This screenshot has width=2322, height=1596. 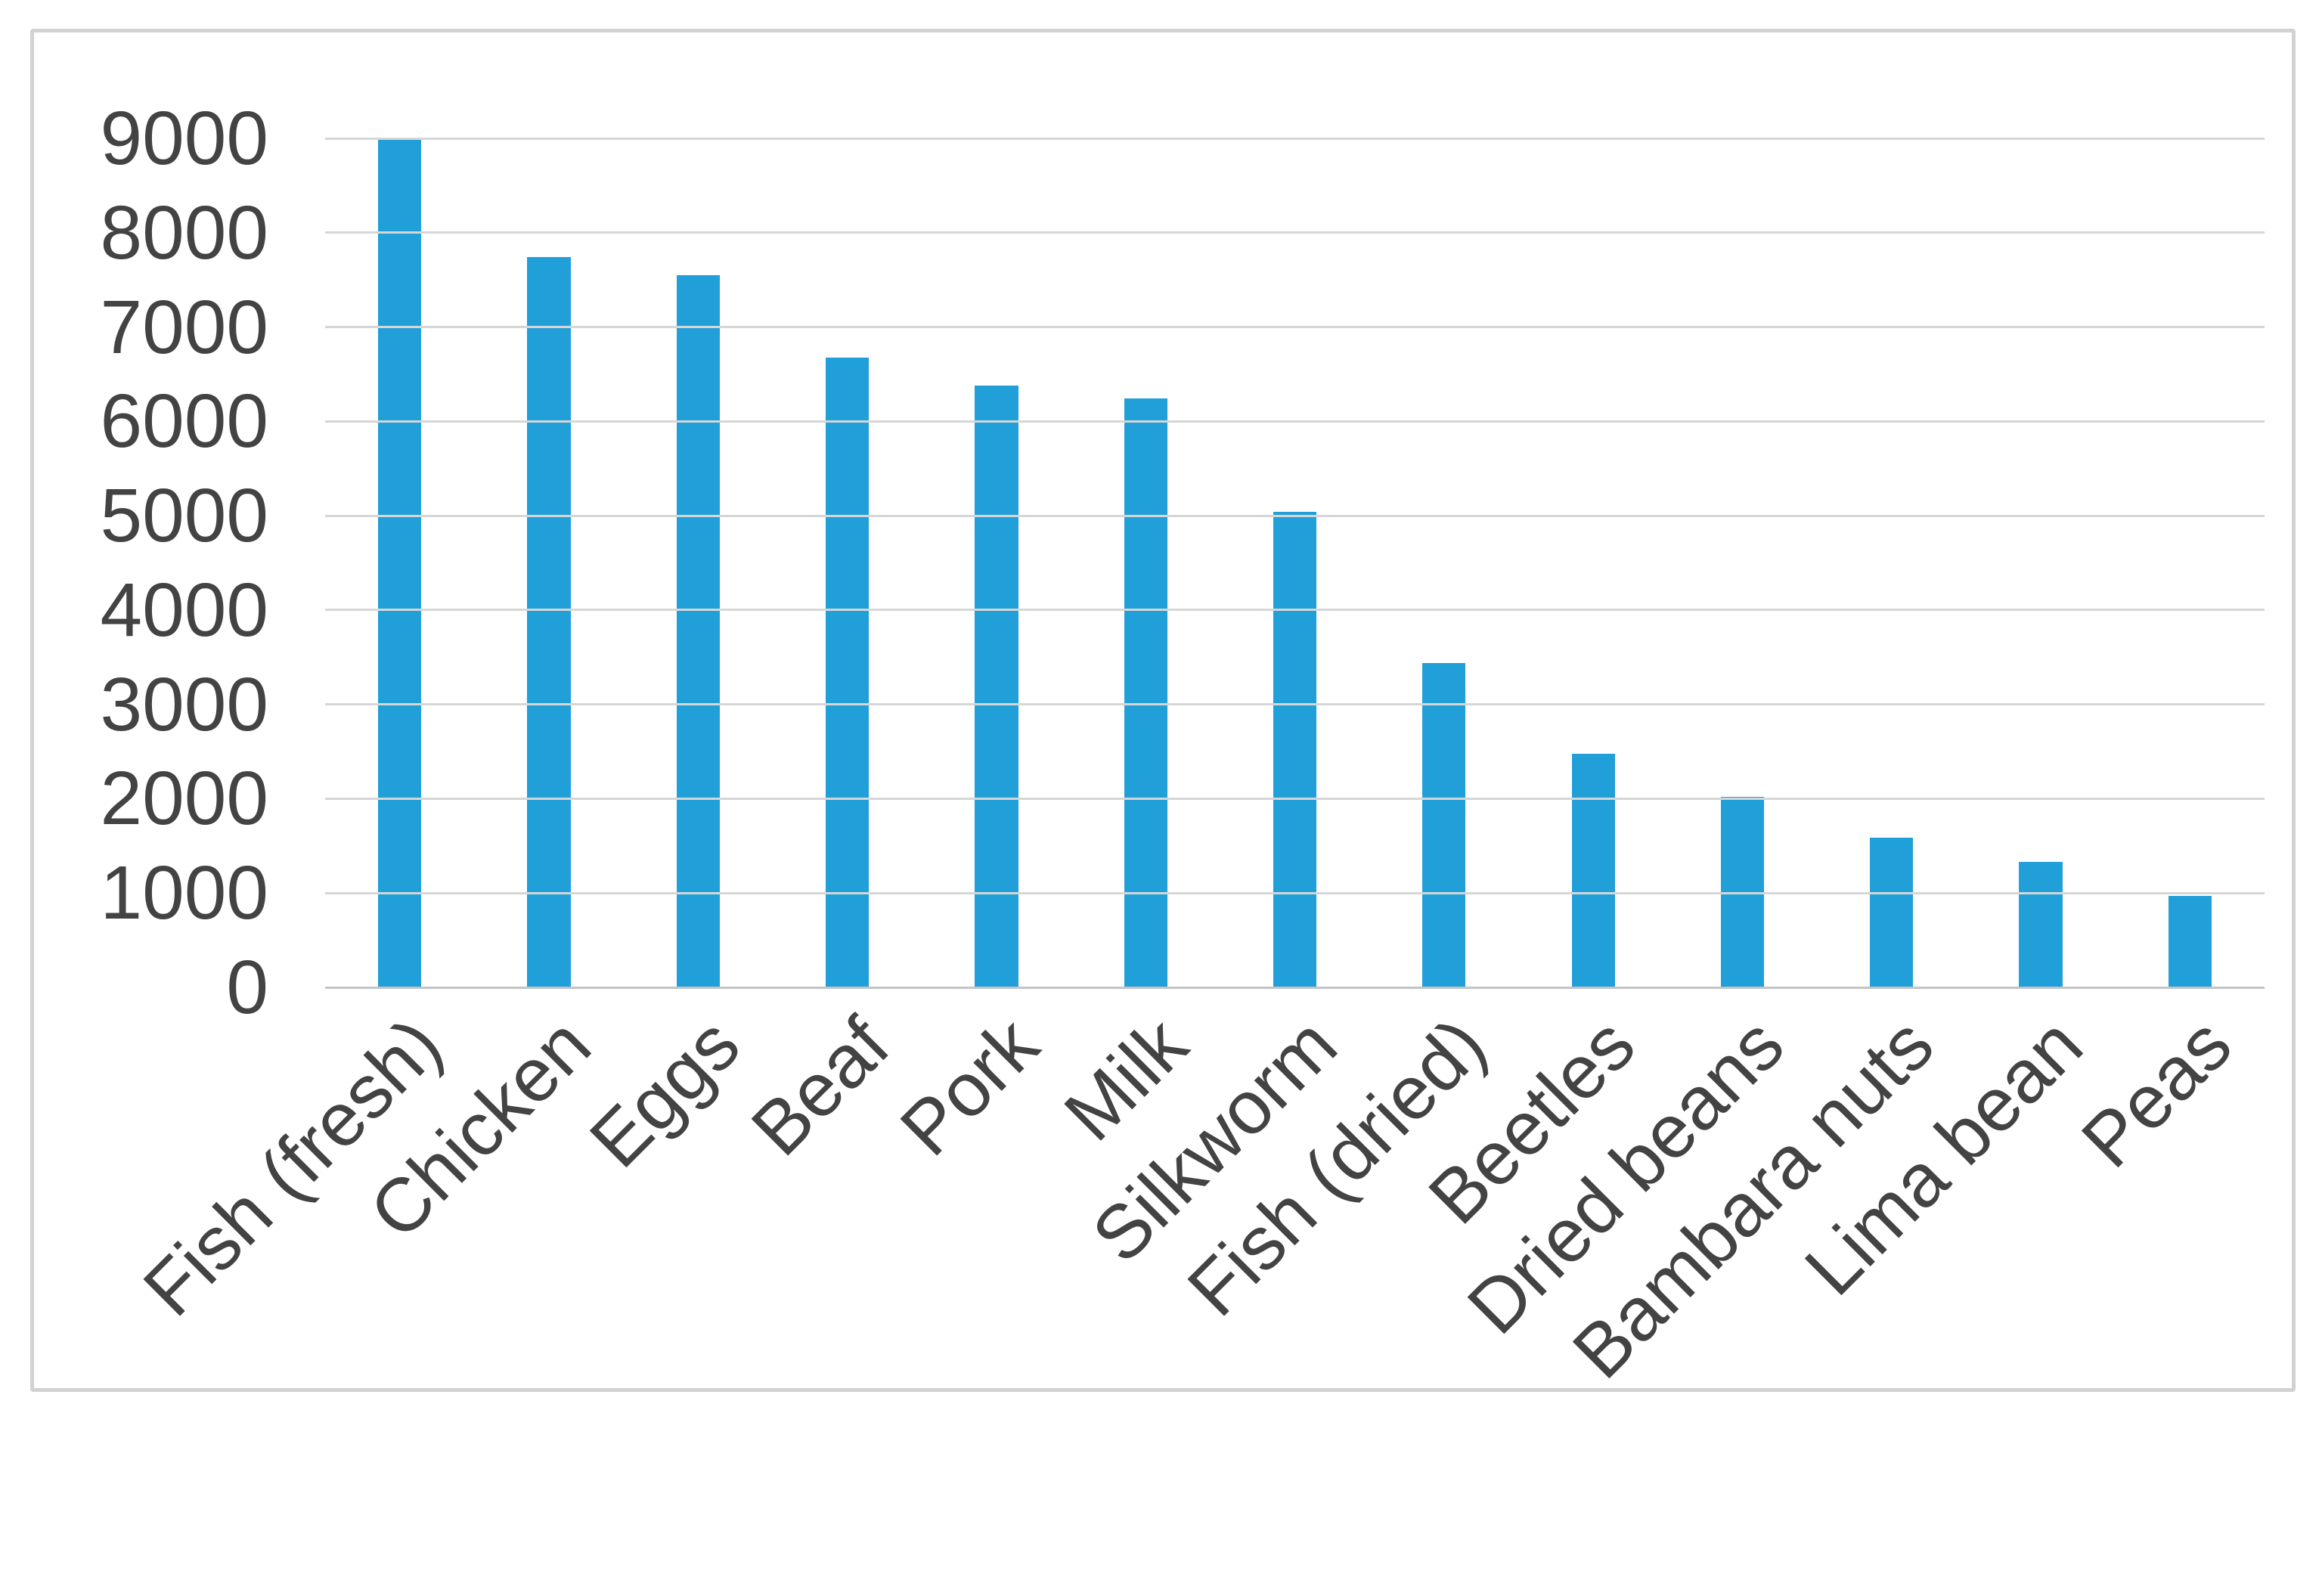 I want to click on bar-fish-dried, so click(x=1444, y=824).